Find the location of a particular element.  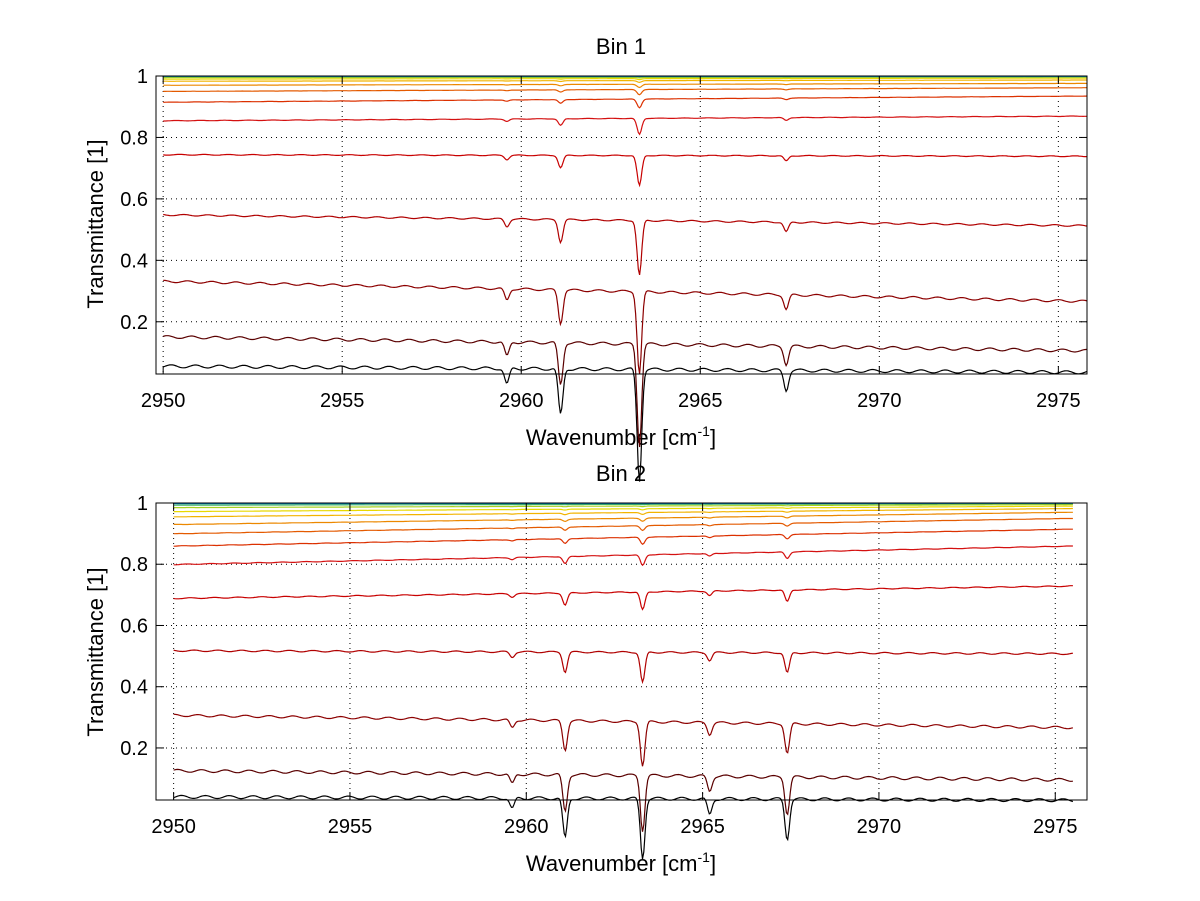

chart-title: Bin 2 is located at coordinates (621, 473).